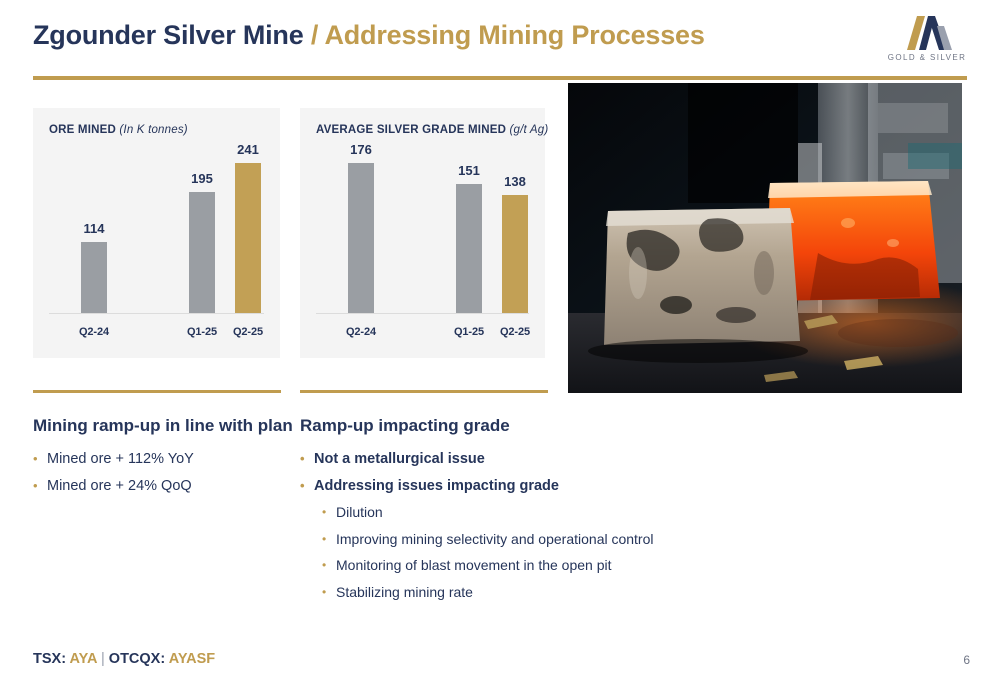  I want to click on chart-title-silver-grade: AVERAGE SILVER GRADE MINED (g/t Ag), so click(432, 130).